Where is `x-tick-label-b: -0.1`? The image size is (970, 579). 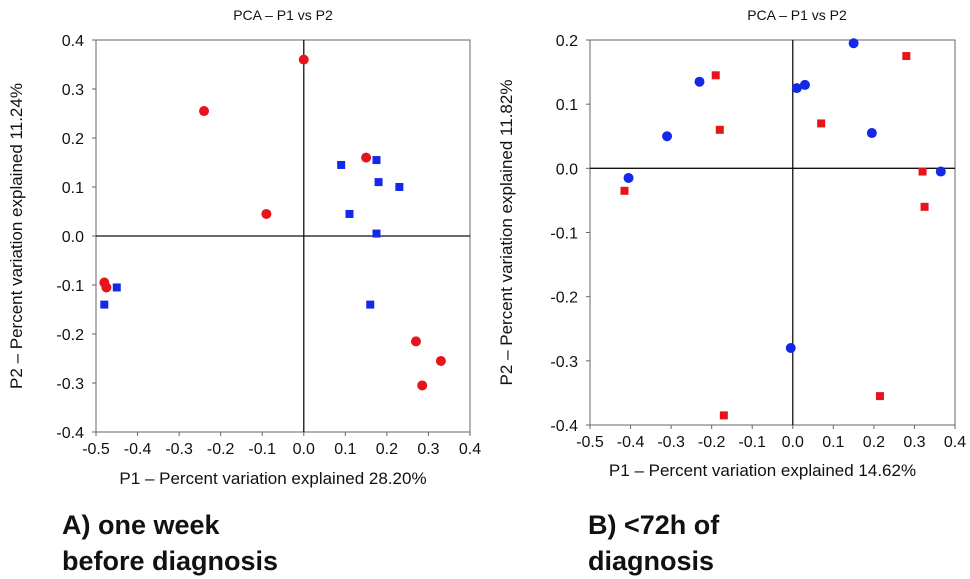 x-tick-label-b: -0.1 is located at coordinates (752, 442).